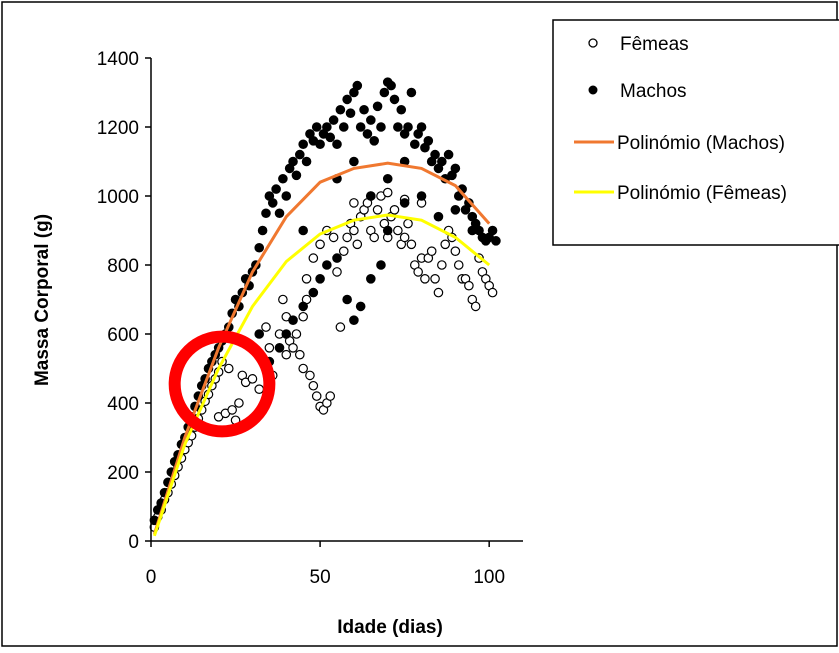  I want to click on legend-box, so click(695, 132).